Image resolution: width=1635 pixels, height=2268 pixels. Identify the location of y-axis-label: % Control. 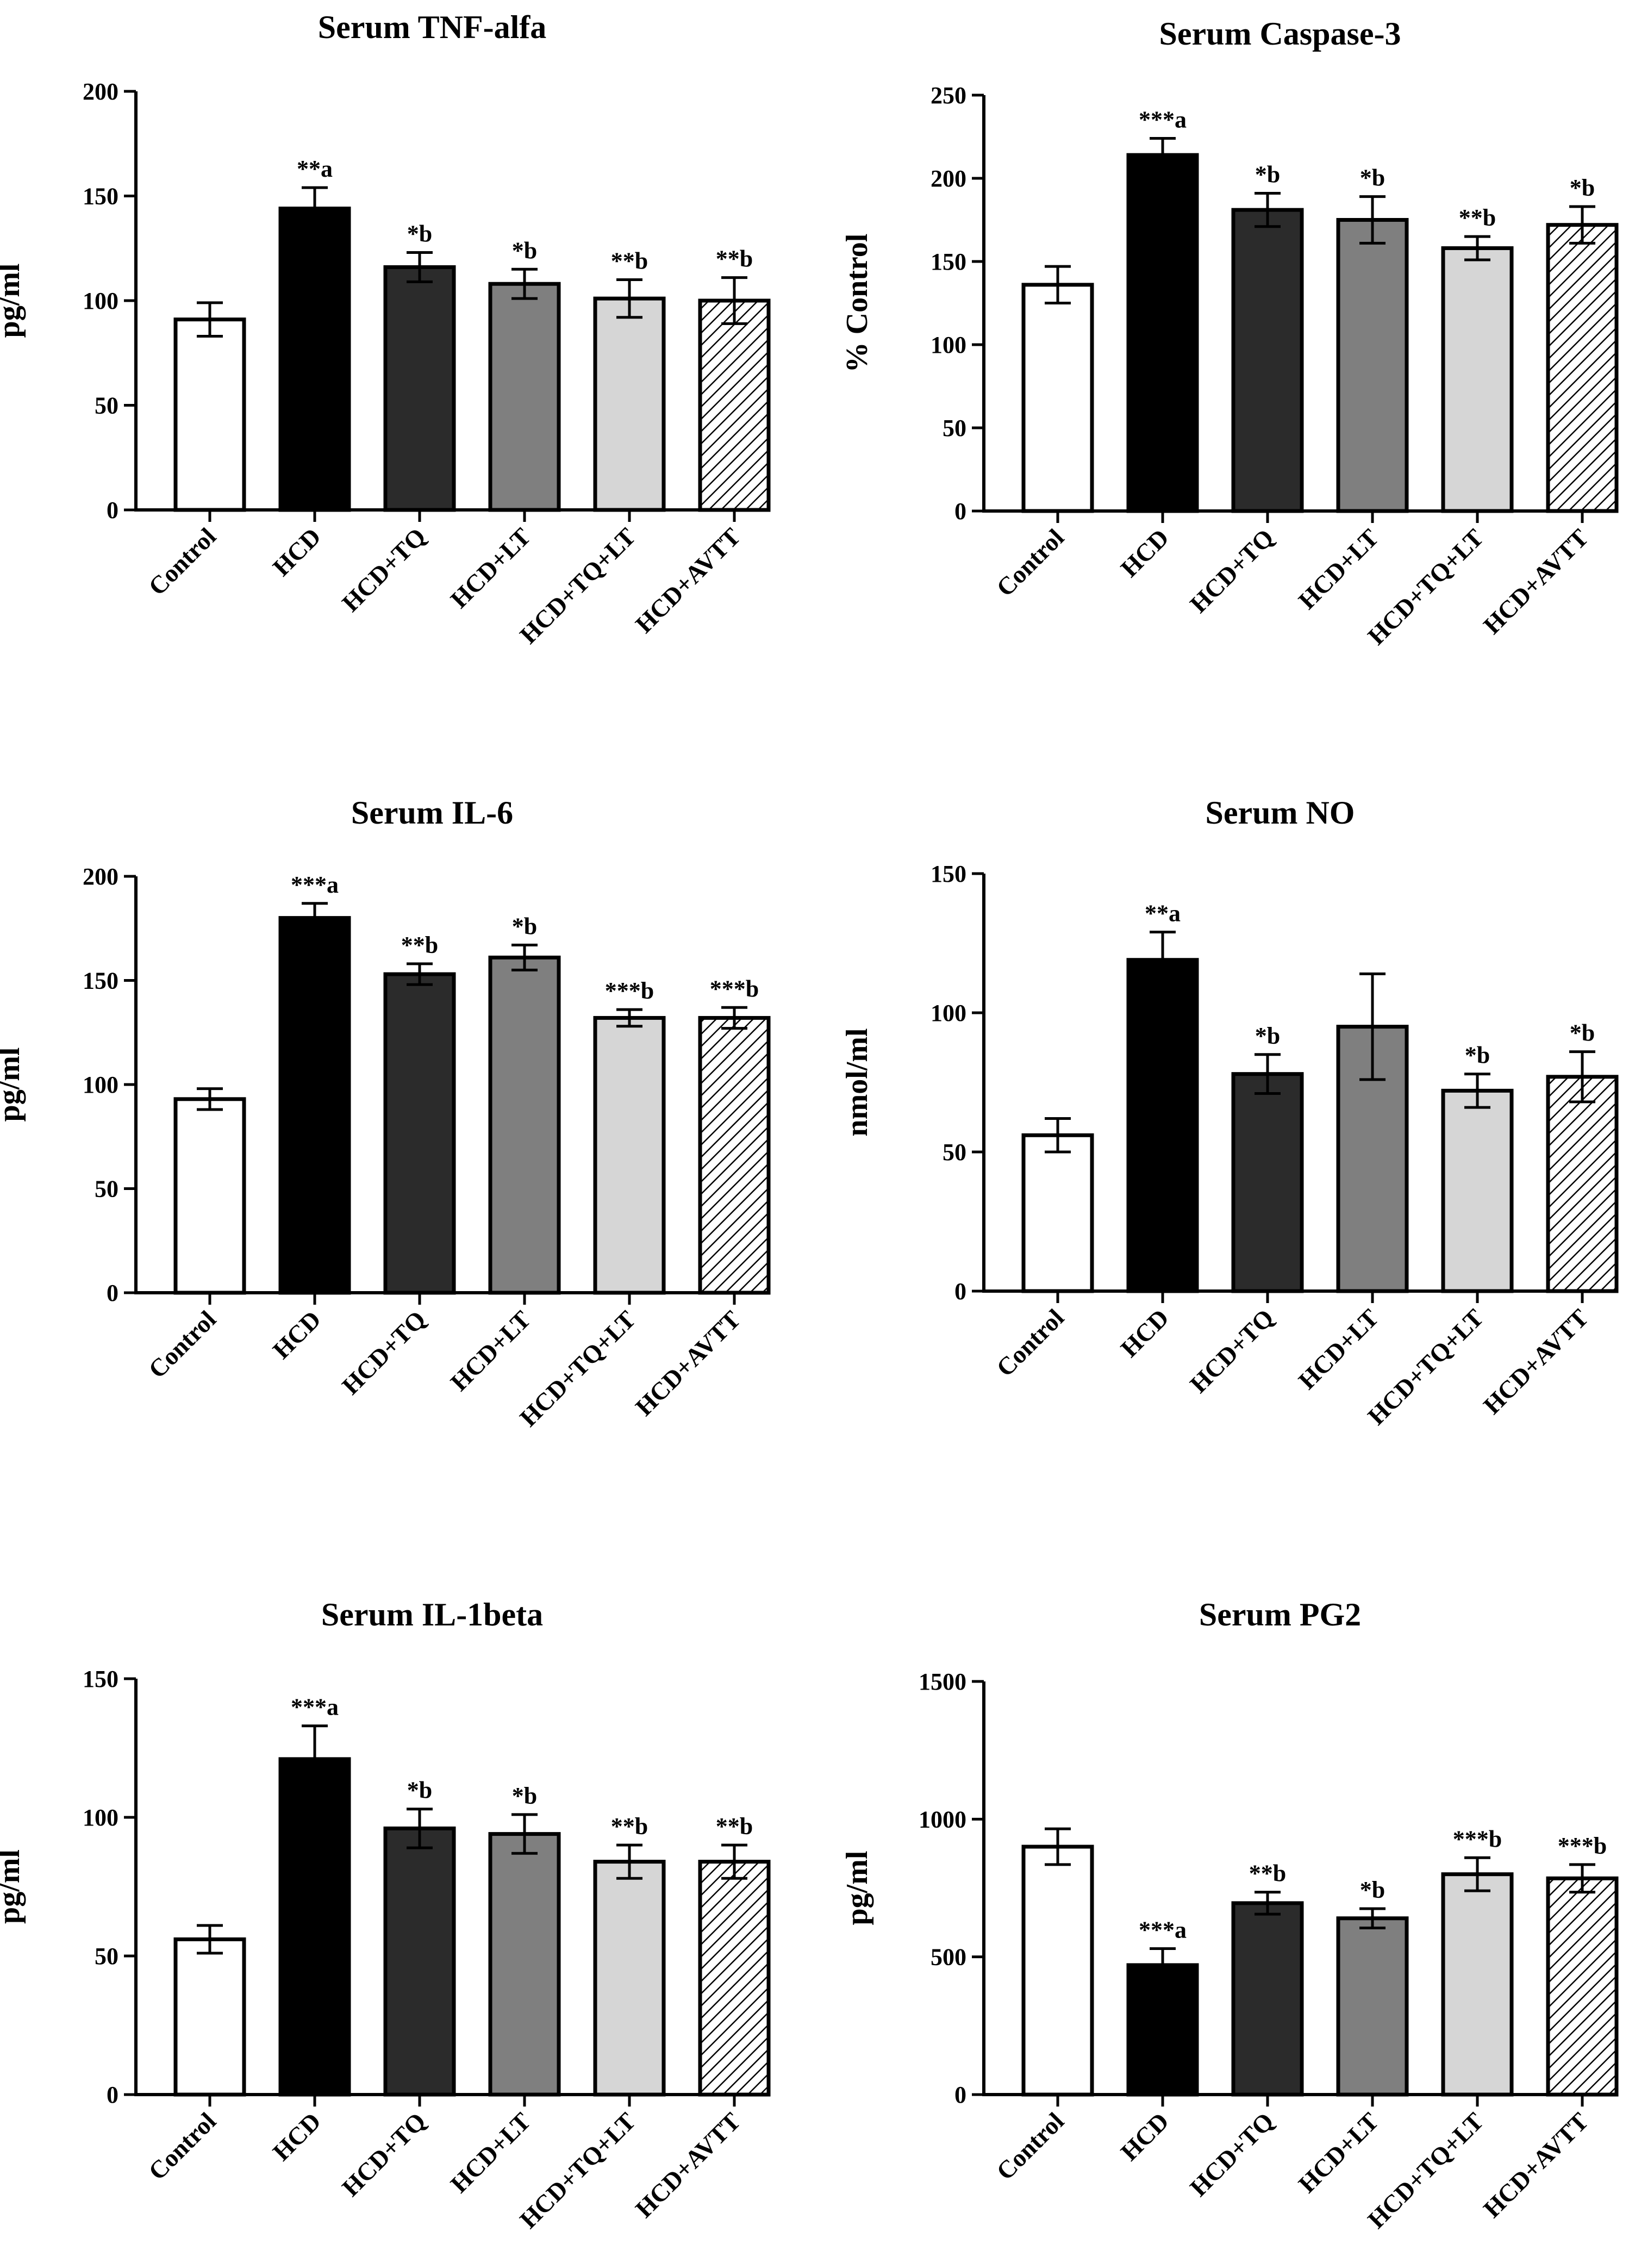
(857, 303).